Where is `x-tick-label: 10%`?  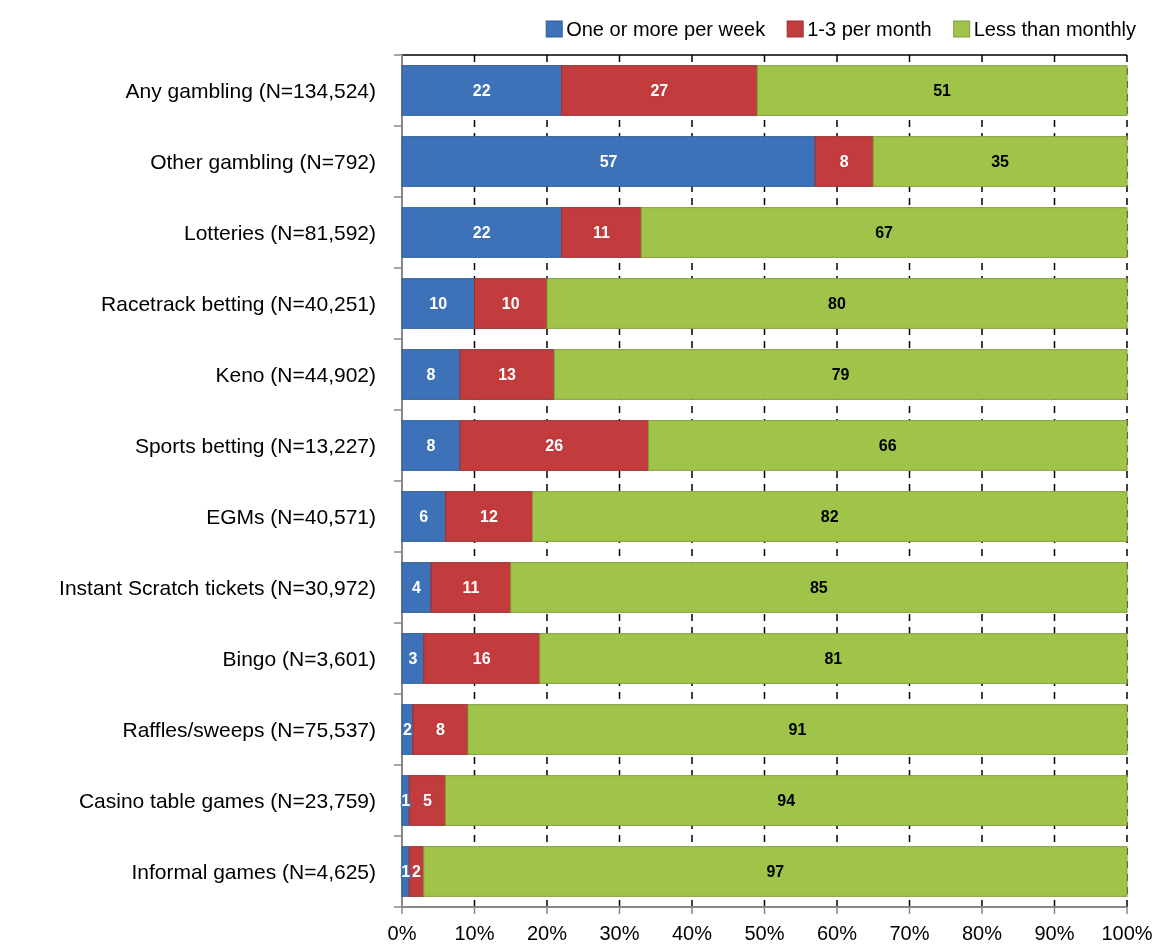
x-tick-label: 10% is located at coordinates (474, 933).